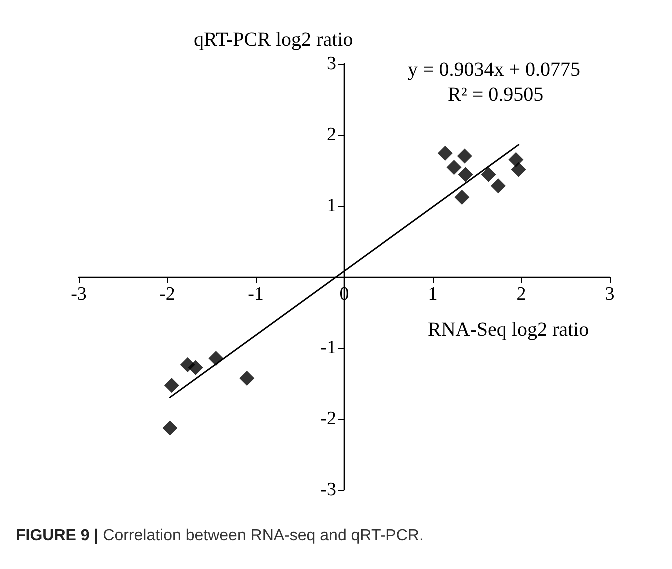 This screenshot has width=672, height=569. I want to click on x-tick-label: 2, so click(521, 294).